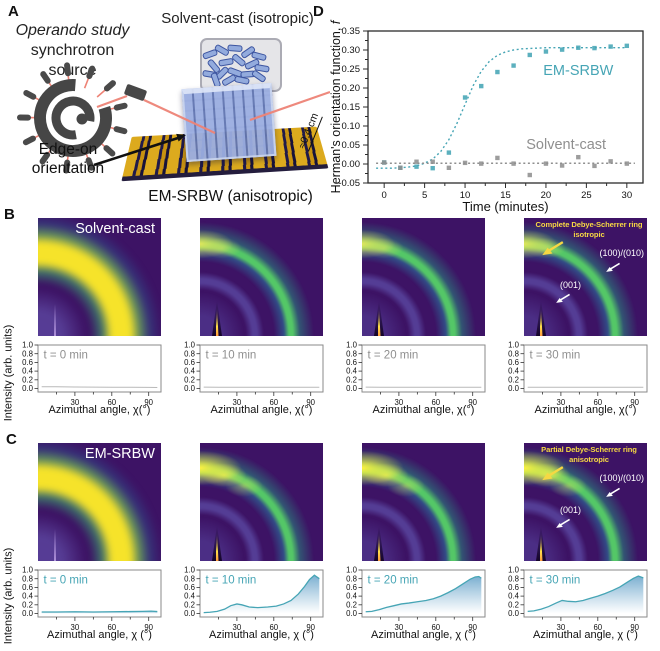  I want to click on svg-text: 15, so click(505, 195).